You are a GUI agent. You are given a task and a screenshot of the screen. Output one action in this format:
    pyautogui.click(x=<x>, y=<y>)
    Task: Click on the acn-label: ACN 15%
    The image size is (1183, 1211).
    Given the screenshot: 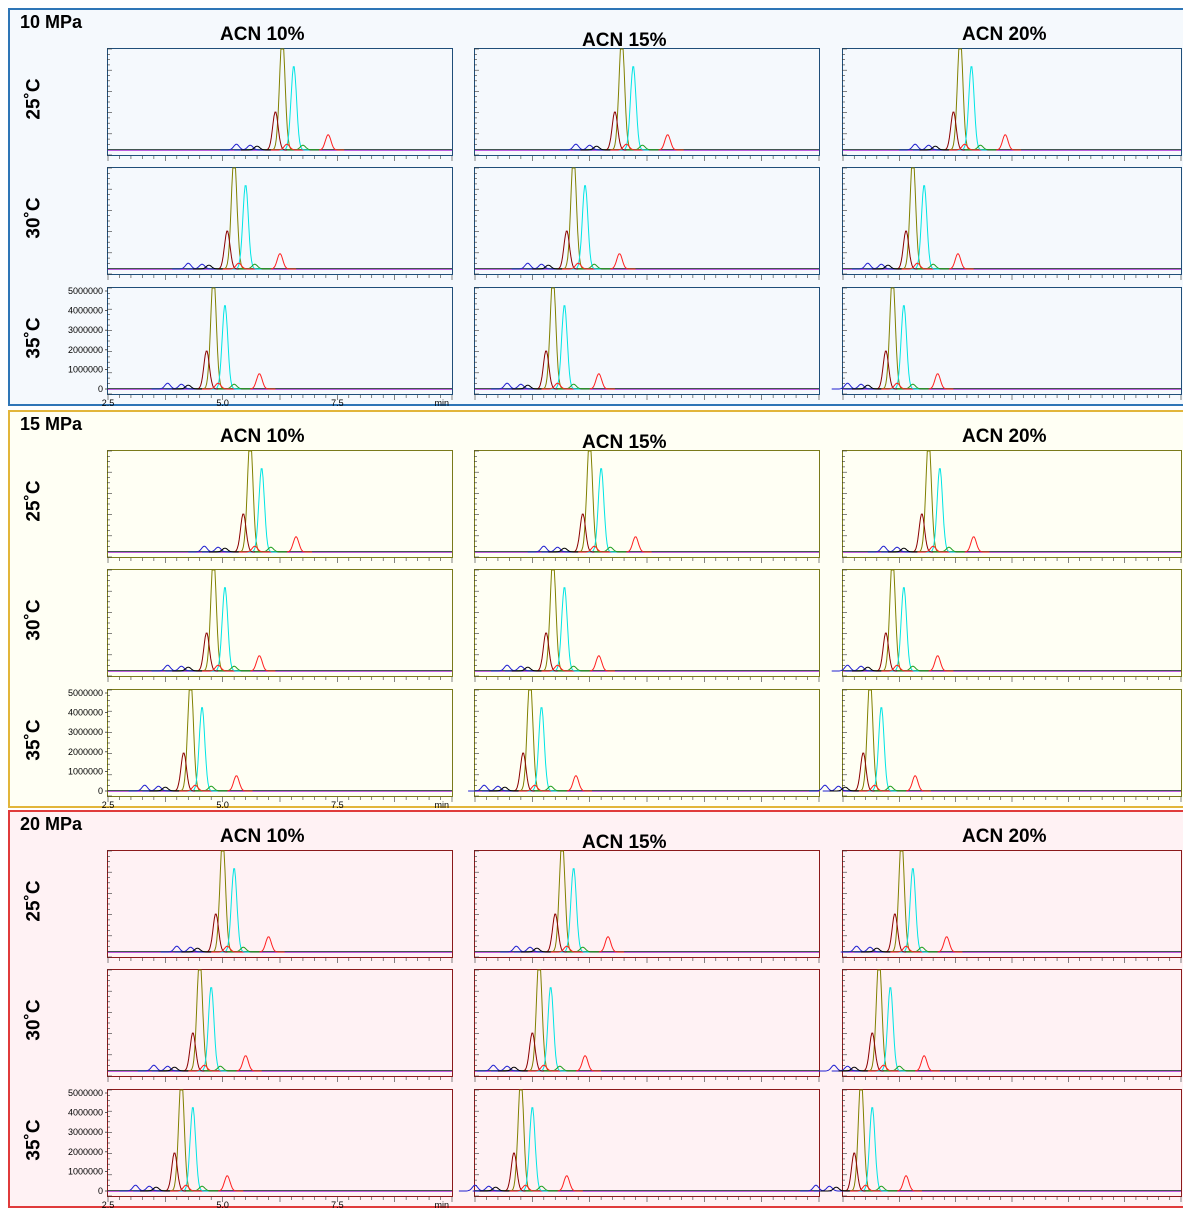 What is the action you would take?
    pyautogui.click(x=624, y=40)
    